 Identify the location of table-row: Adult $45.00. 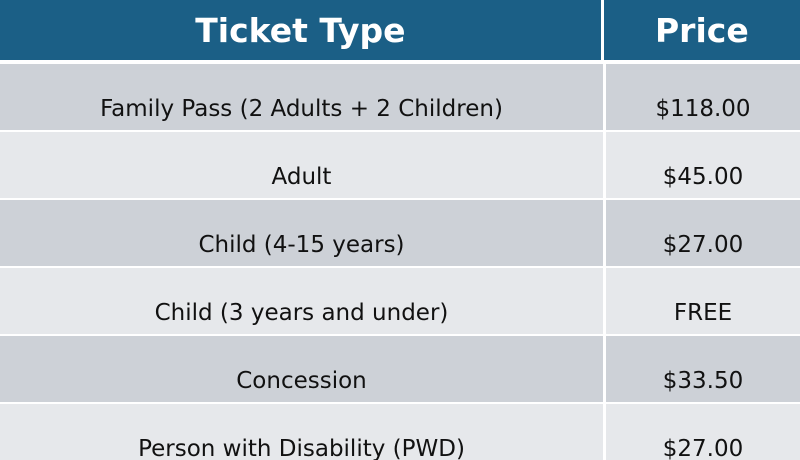
(400, 166).